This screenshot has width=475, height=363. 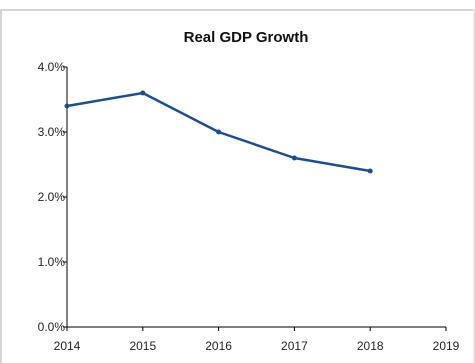 I want to click on y-tick-group: 0.0% 1.0% 2.0% 3.0% 4.0%, so click(x=52, y=197).